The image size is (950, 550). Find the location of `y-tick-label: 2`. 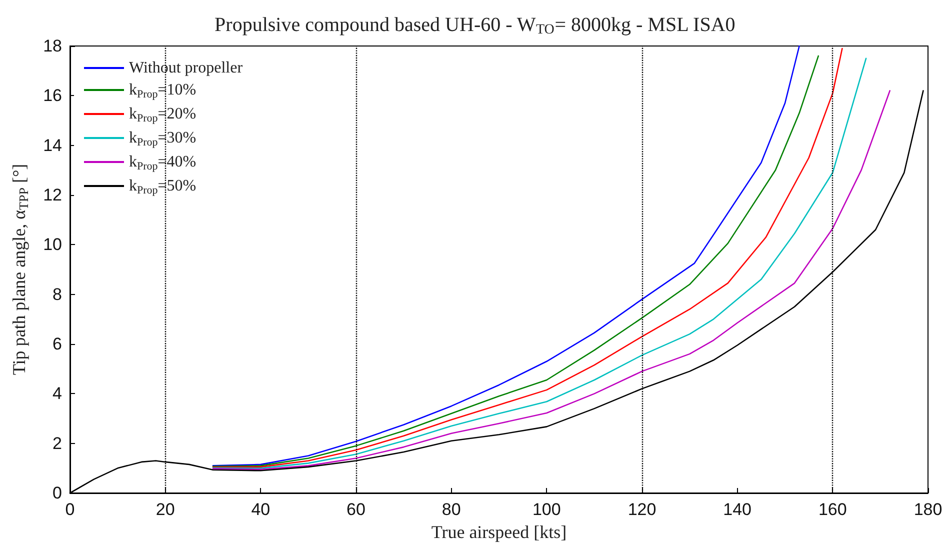

y-tick-label: 2 is located at coordinates (57, 443).